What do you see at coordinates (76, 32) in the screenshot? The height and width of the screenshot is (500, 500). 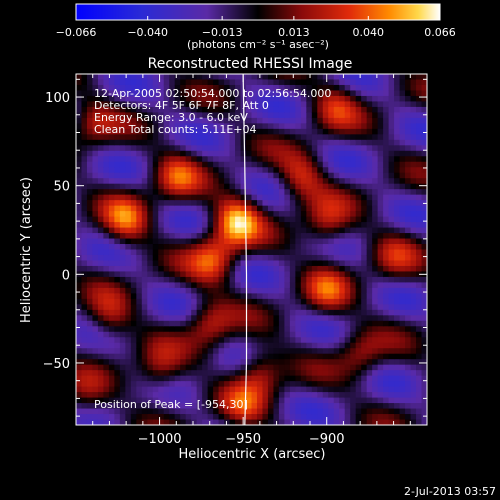 I see `colorbar-tick-label: −0.066` at bounding box center [76, 32].